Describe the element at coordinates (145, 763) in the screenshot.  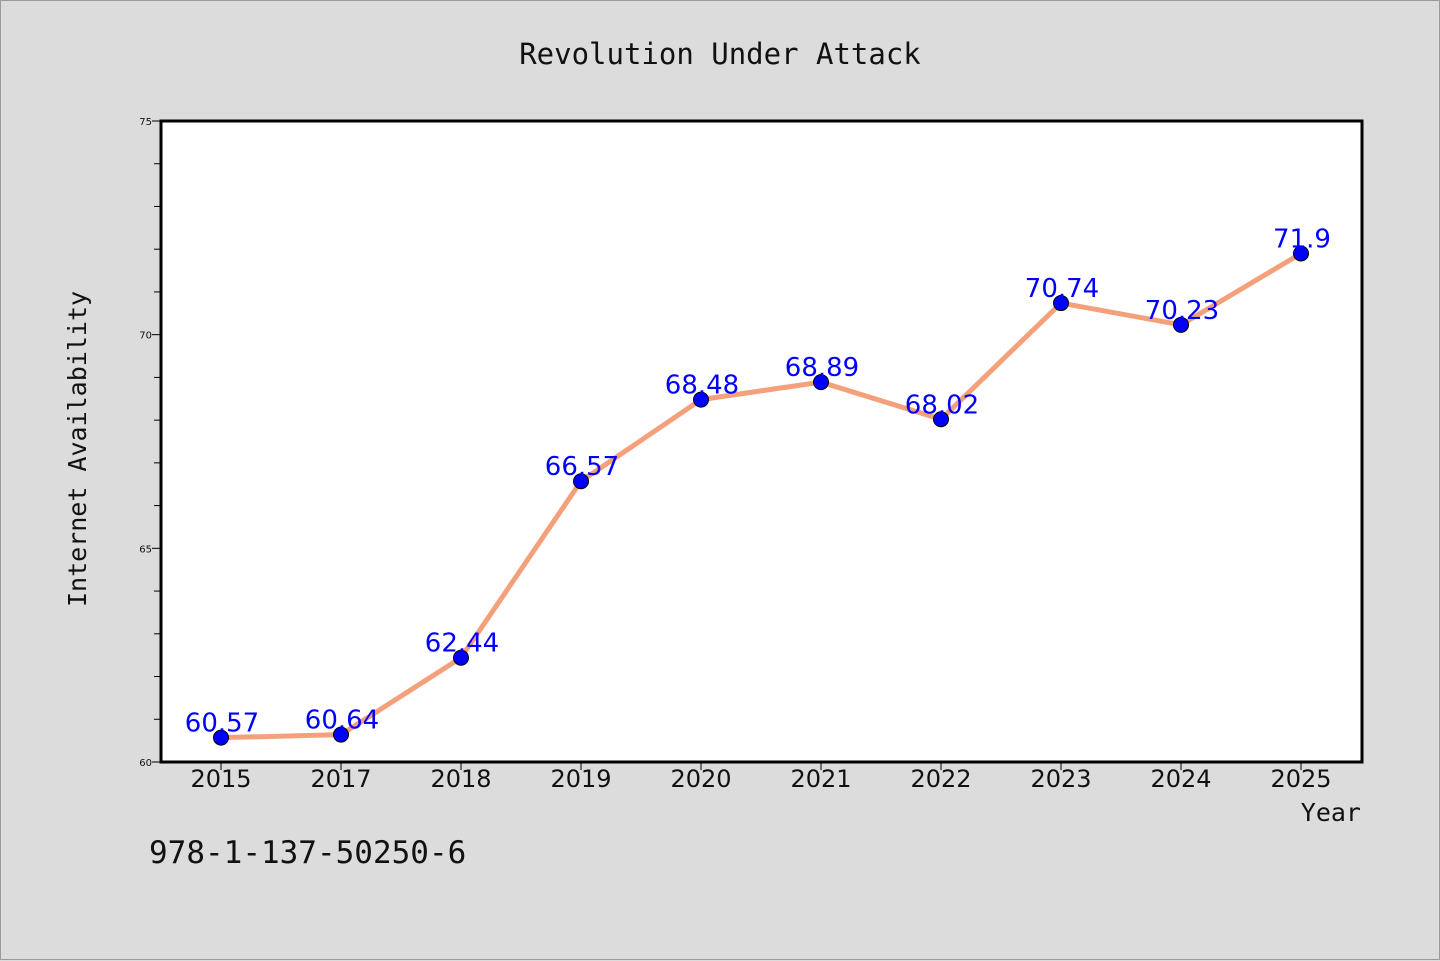
I see `y-tick-label: 60` at that location.